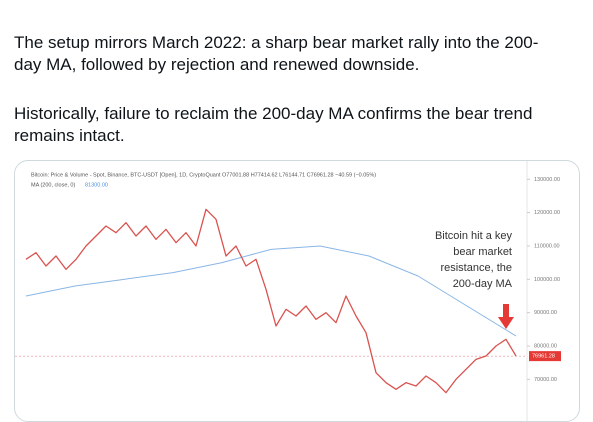 This screenshot has width=593, height=422. I want to click on y-tick-label: 70000.00, so click(545, 380).